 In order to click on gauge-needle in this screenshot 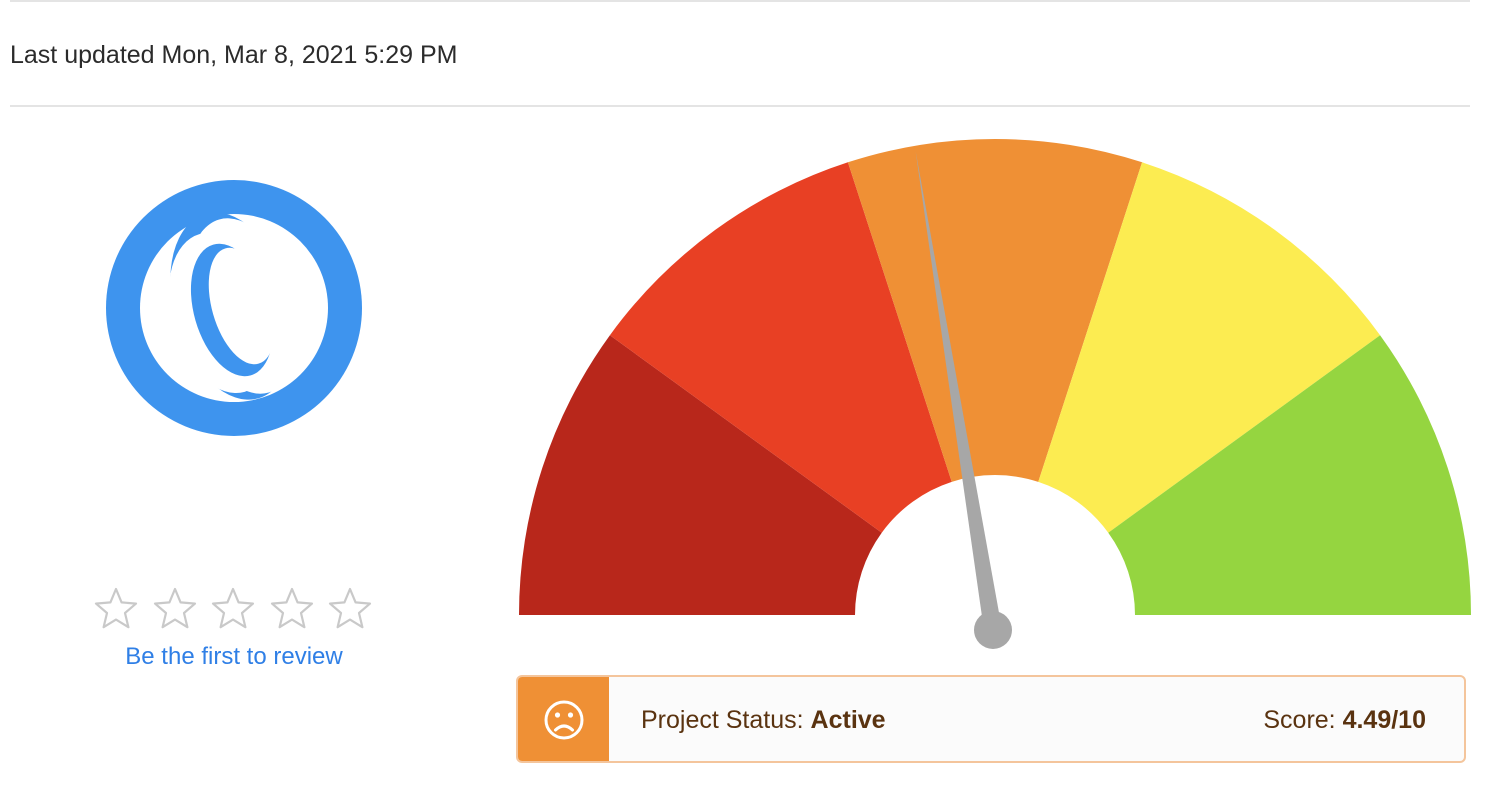, I will do `click(958, 391)`.